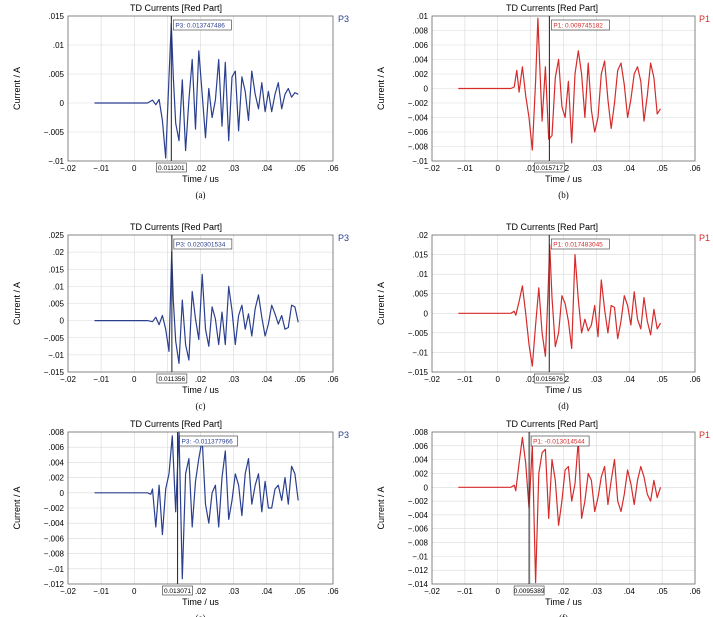  I want to click on series-line-p1, so click(560, 305).